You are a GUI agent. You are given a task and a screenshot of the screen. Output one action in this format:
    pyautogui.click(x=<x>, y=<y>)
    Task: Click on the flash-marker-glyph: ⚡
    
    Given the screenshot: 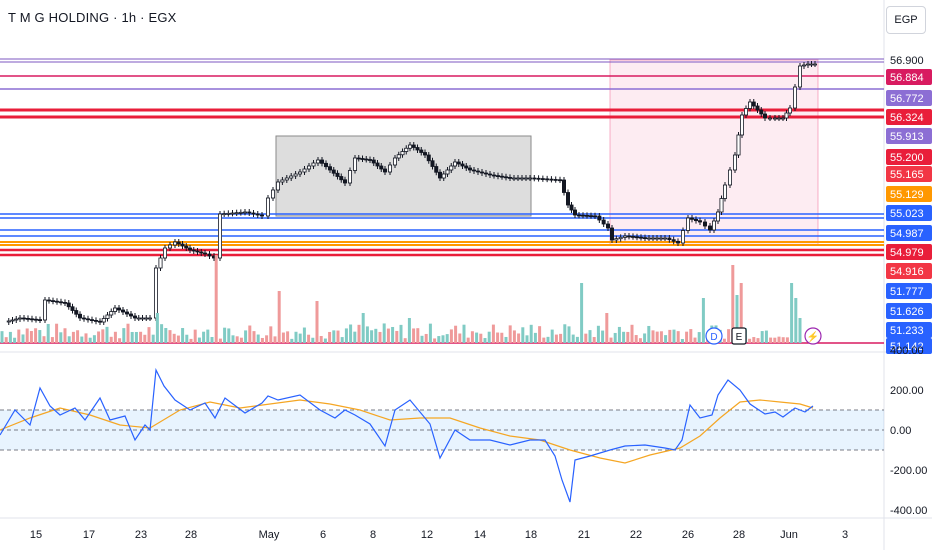 What is the action you would take?
    pyautogui.click(x=813, y=336)
    